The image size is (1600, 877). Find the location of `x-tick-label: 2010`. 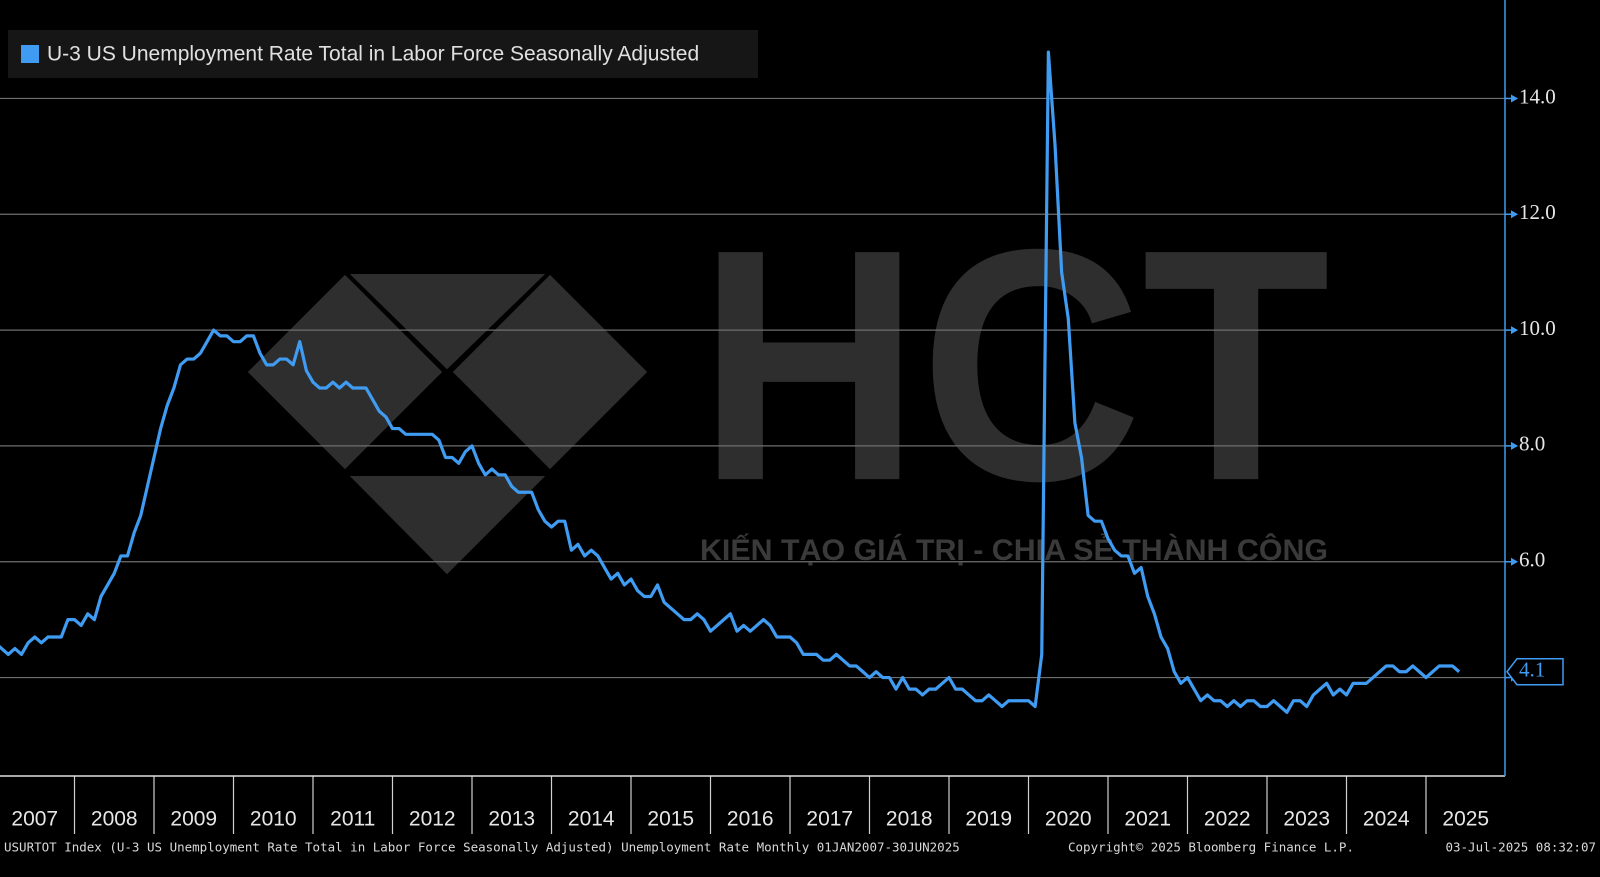

x-tick-label: 2010 is located at coordinates (273, 819).